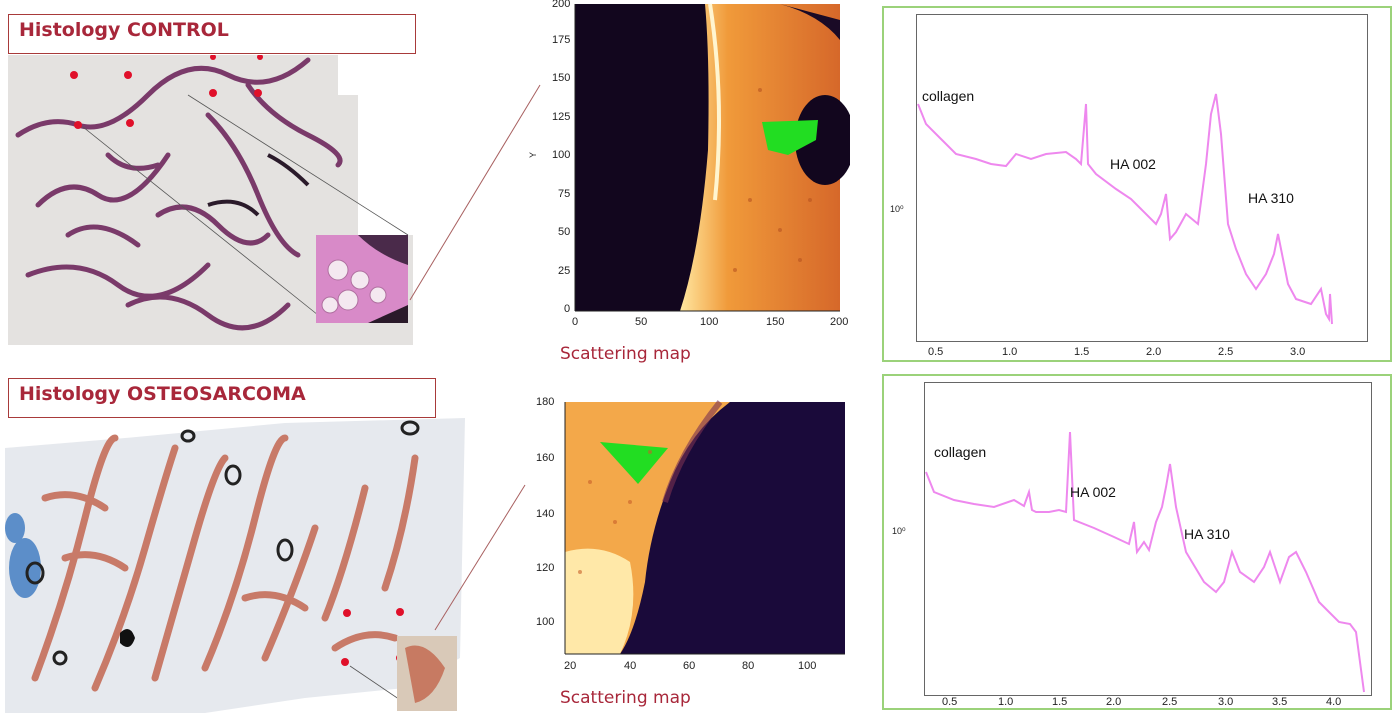  What do you see at coordinates (685, 537) in the screenshot?
I see `osteosarcoma-scattering-map: 180 160 140 120 100 20 40 60 80 100` at bounding box center [685, 537].